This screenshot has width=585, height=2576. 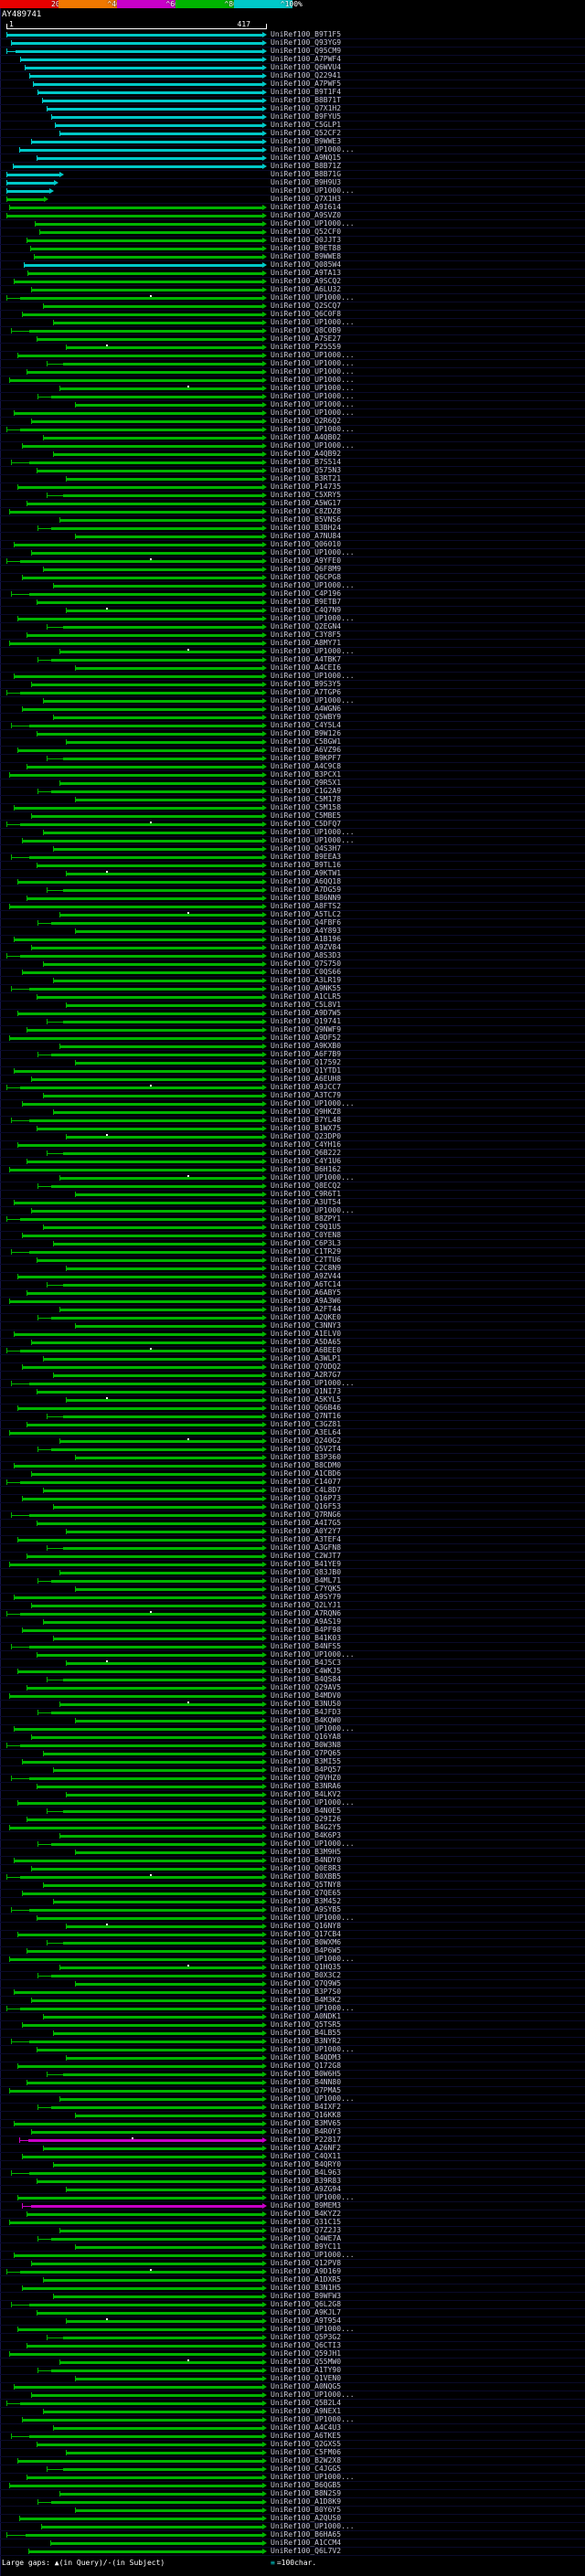 What do you see at coordinates (307, 988) in the screenshot?
I see `hit-accession: UniRef100_A9NK55` at bounding box center [307, 988].